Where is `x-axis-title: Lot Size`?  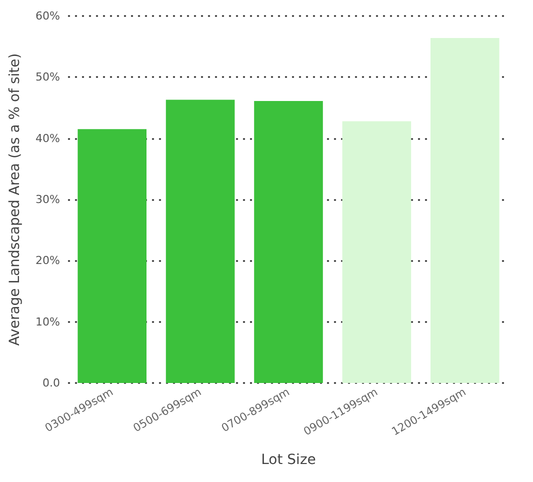 x-axis-title: Lot Size is located at coordinates (288, 460).